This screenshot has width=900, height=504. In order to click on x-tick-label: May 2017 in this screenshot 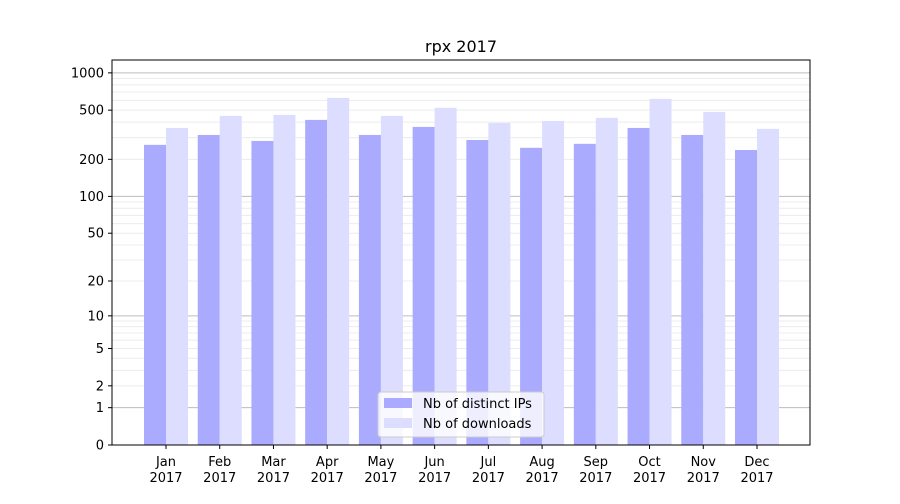, I will do `click(380, 470)`.